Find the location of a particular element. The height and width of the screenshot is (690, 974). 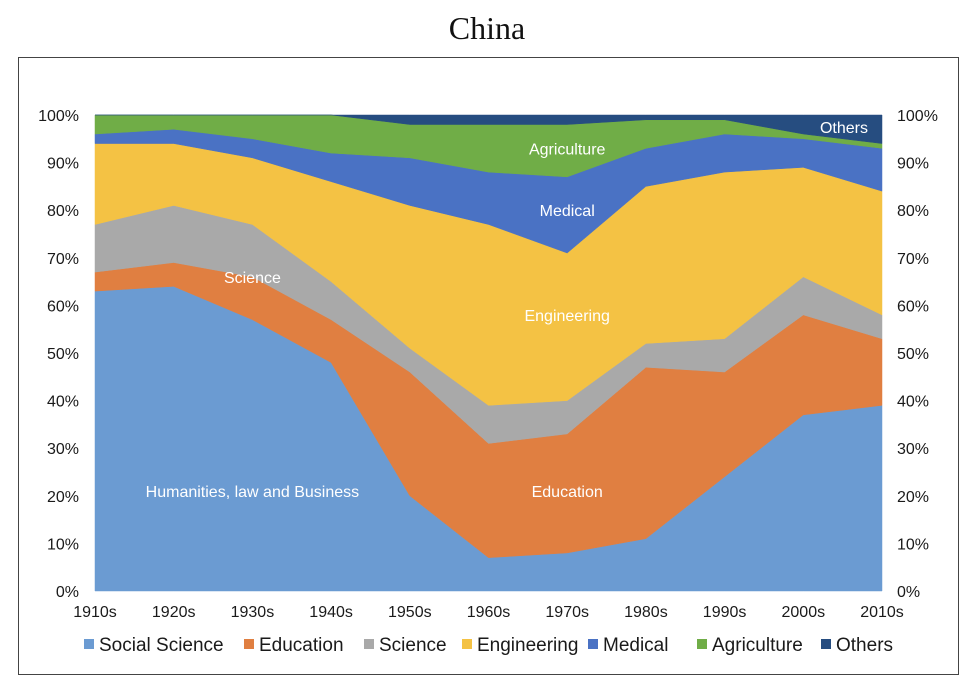

legend-label-science: Science is located at coordinates (413, 645).